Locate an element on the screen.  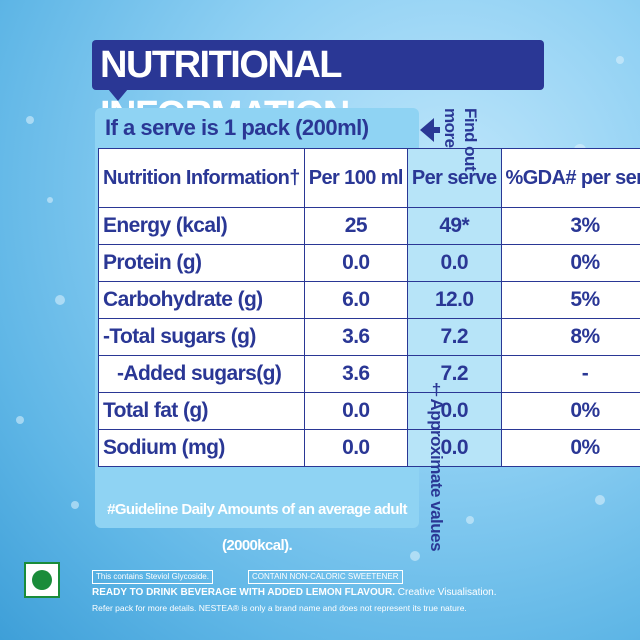
steviol-tag: This contains Steviol Glycoside. is located at coordinates (152, 577).